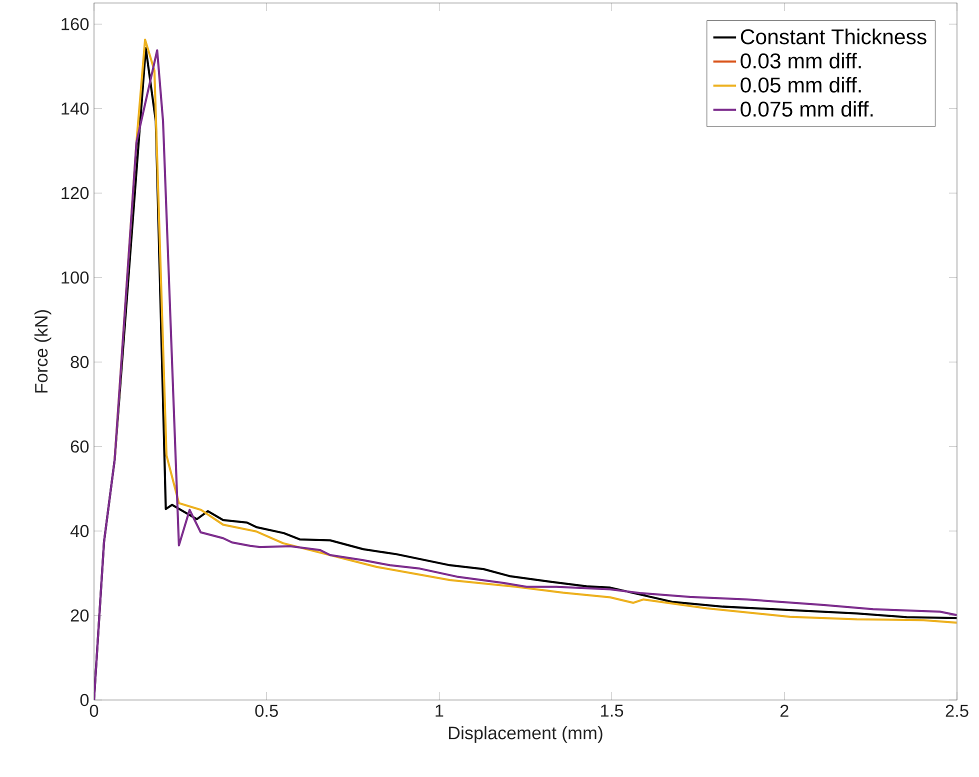 The width and height of the screenshot is (979, 777). Describe the element at coordinates (84, 700) in the screenshot. I see `y-tick-label: 0` at that location.